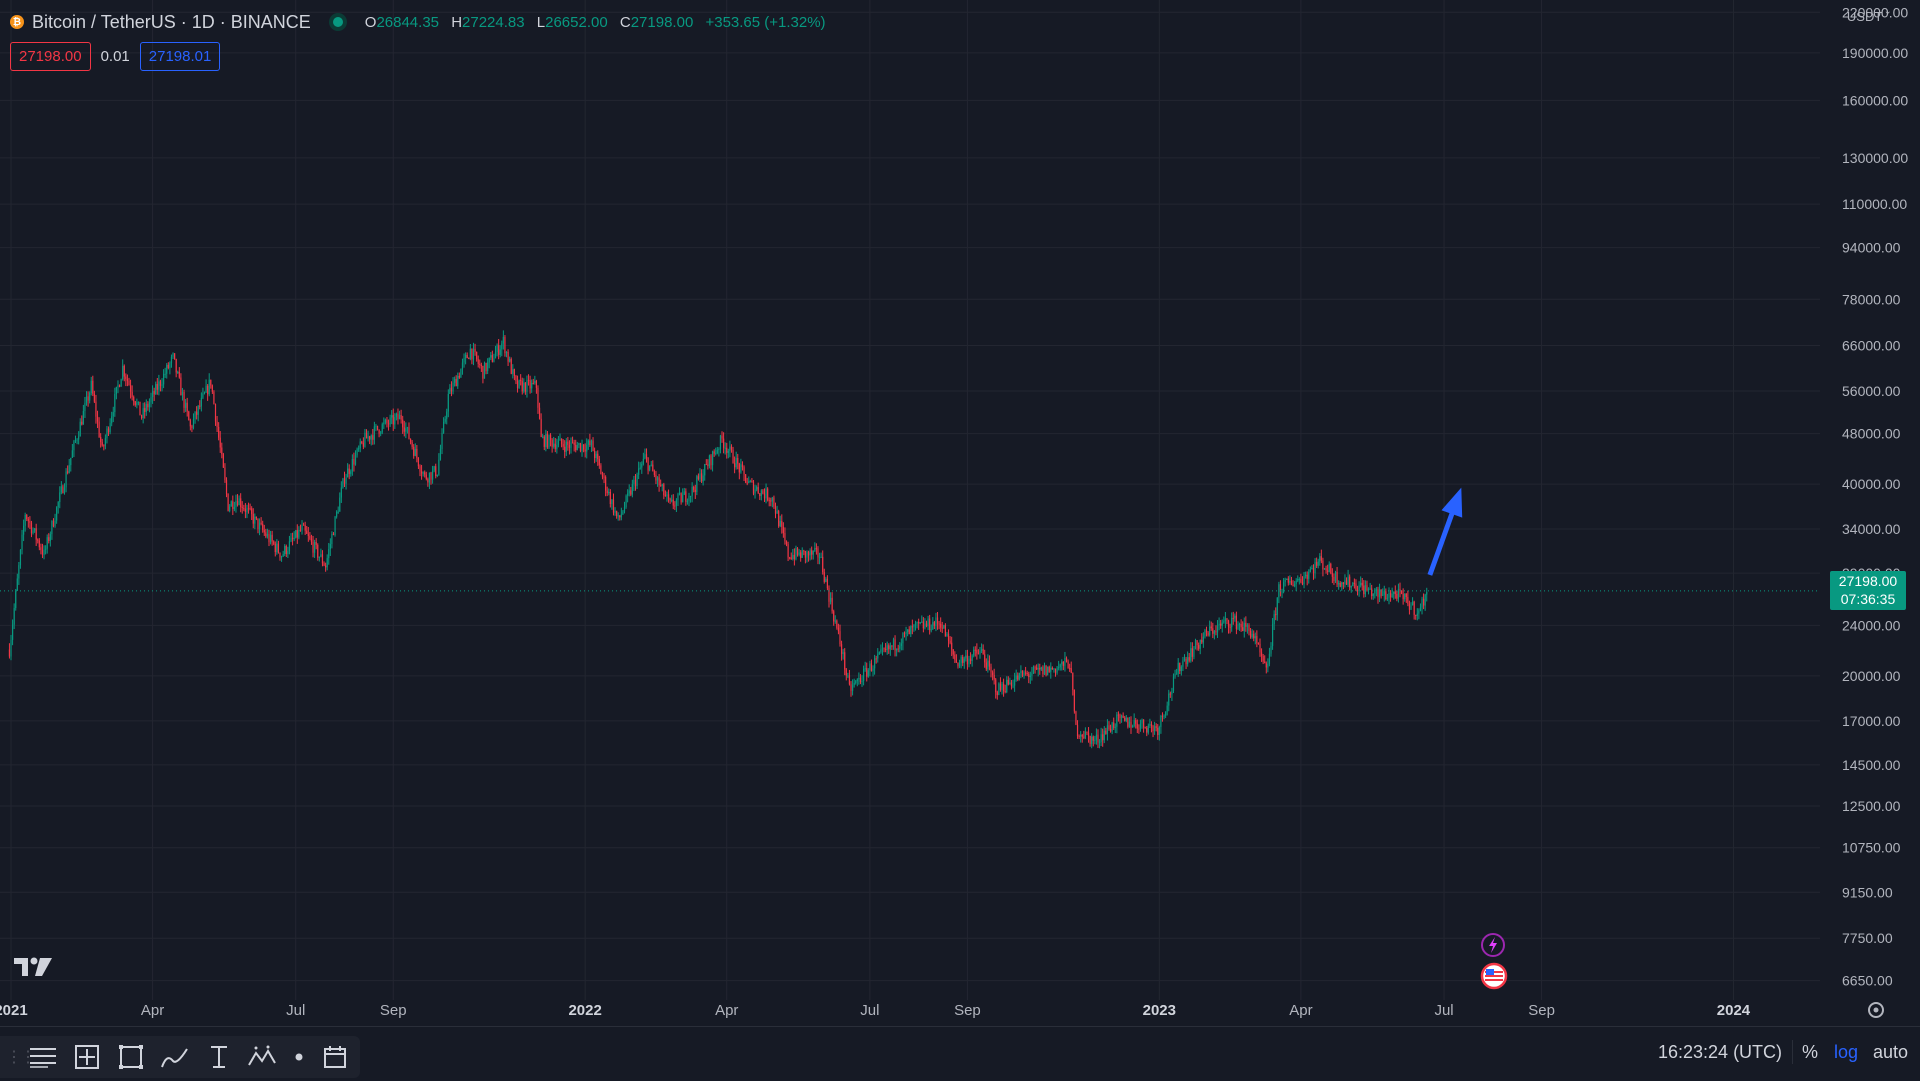 This screenshot has width=1920, height=1081. What do you see at coordinates (17, 22) in the screenshot?
I see `bitcoin-icon: ₿` at bounding box center [17, 22].